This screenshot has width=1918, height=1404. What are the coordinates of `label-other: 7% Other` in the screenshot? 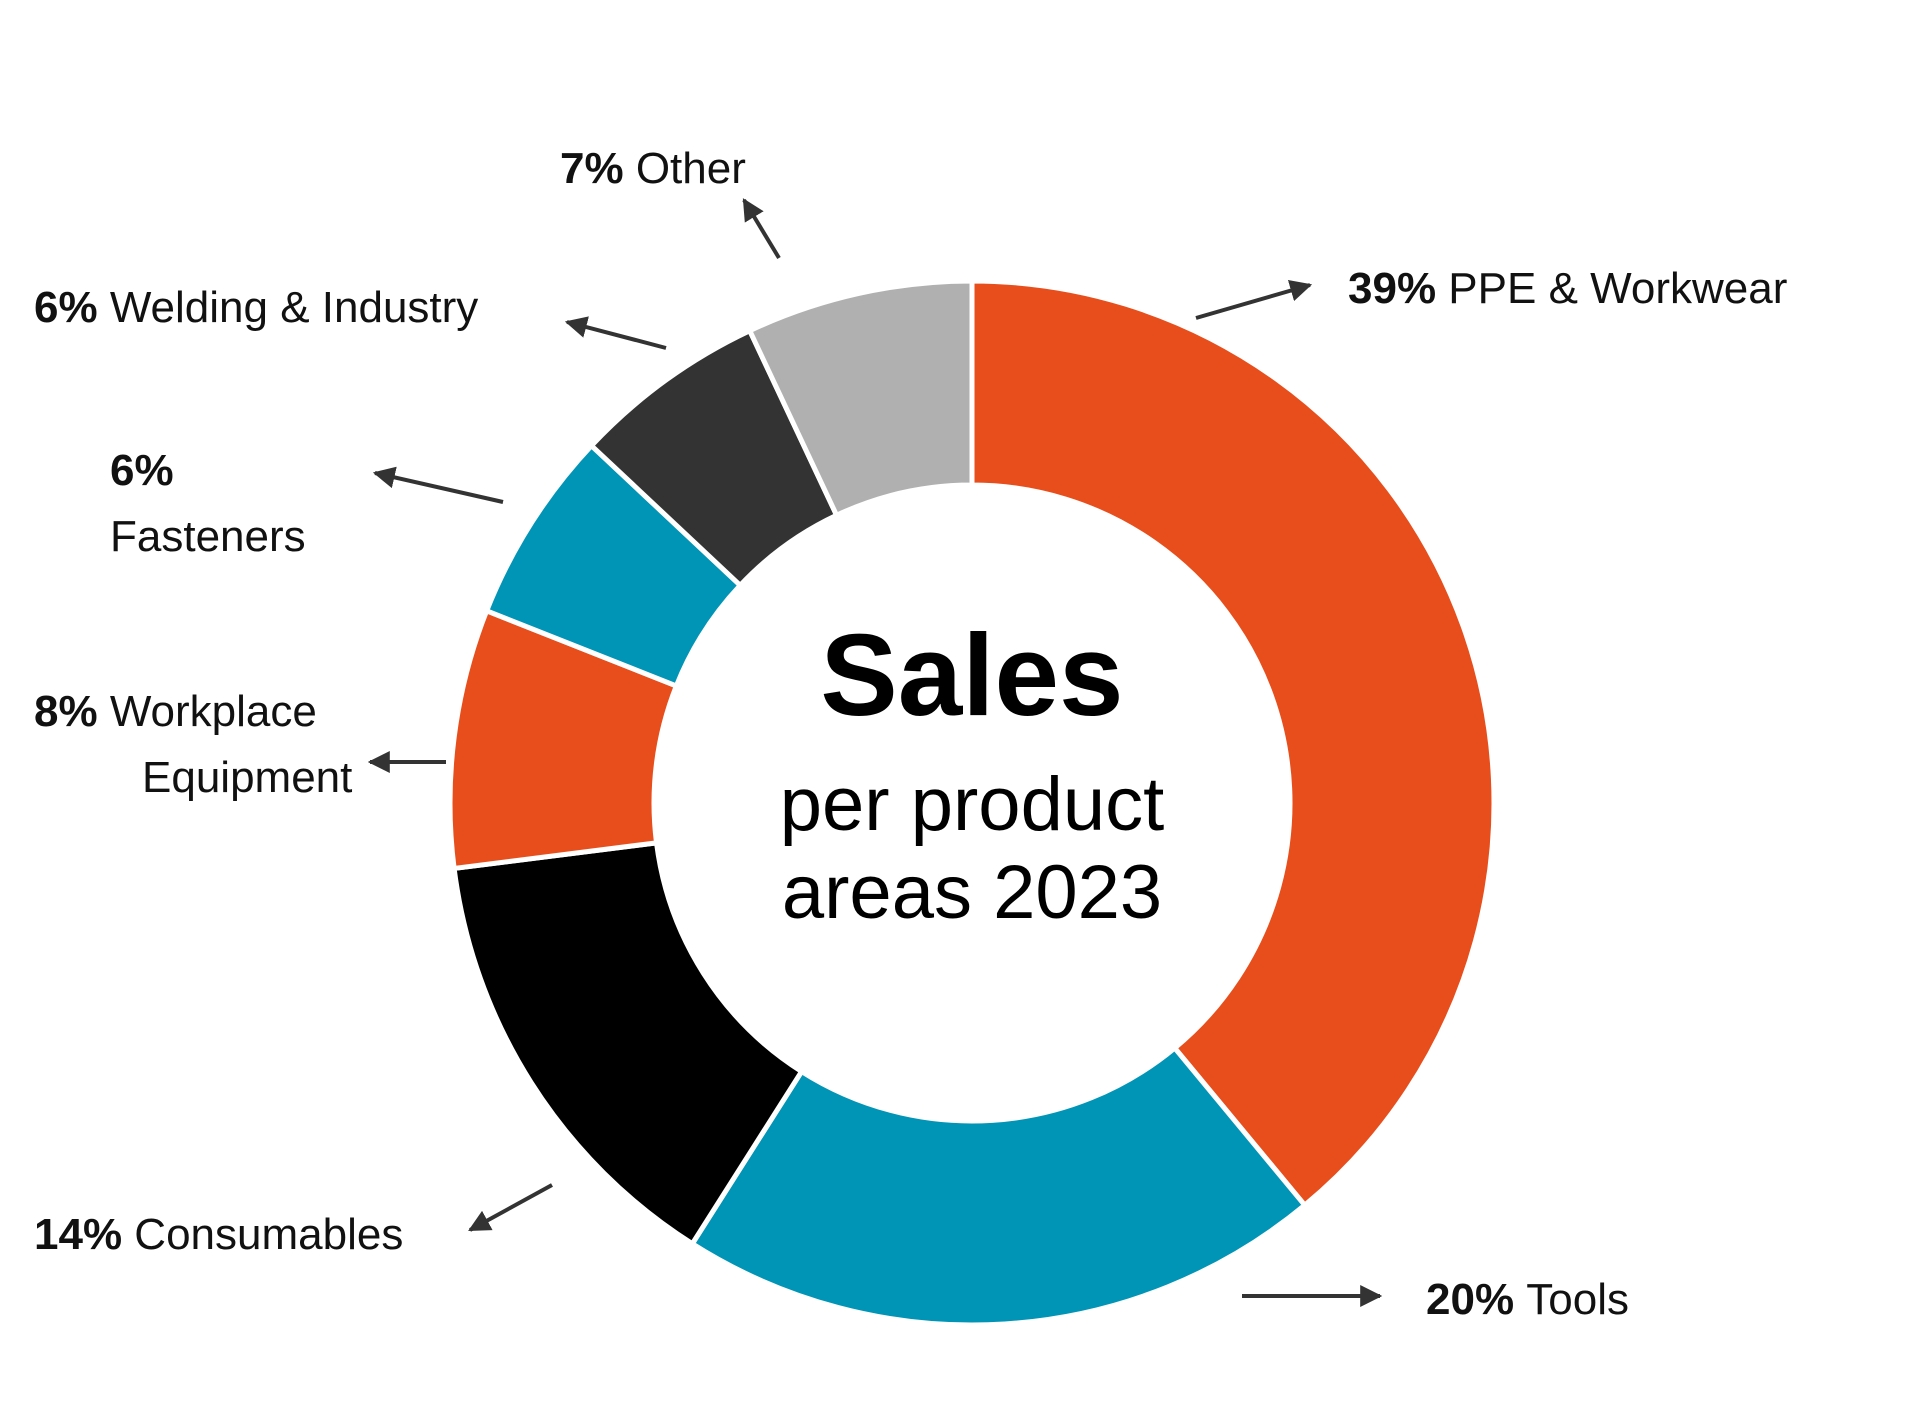 It's located at (653, 168).